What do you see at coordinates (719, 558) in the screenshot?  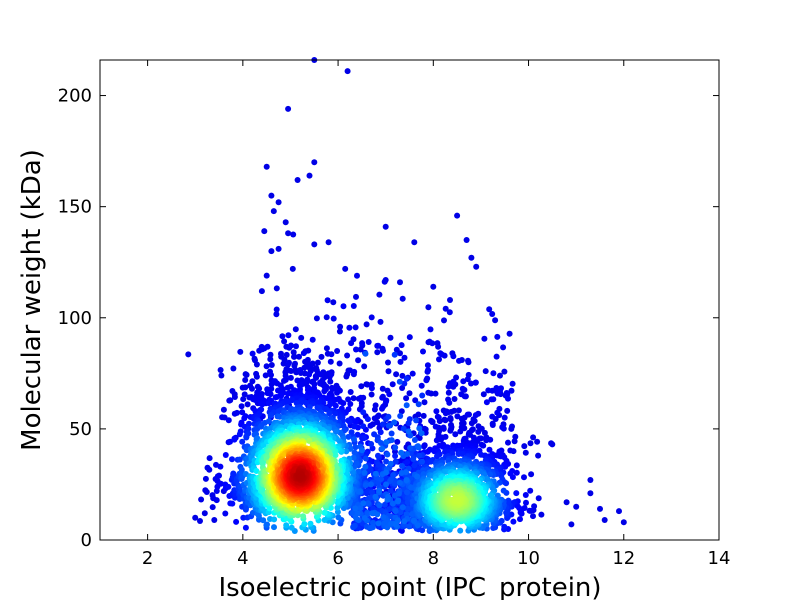 I see `x-tick-label: 14` at bounding box center [719, 558].